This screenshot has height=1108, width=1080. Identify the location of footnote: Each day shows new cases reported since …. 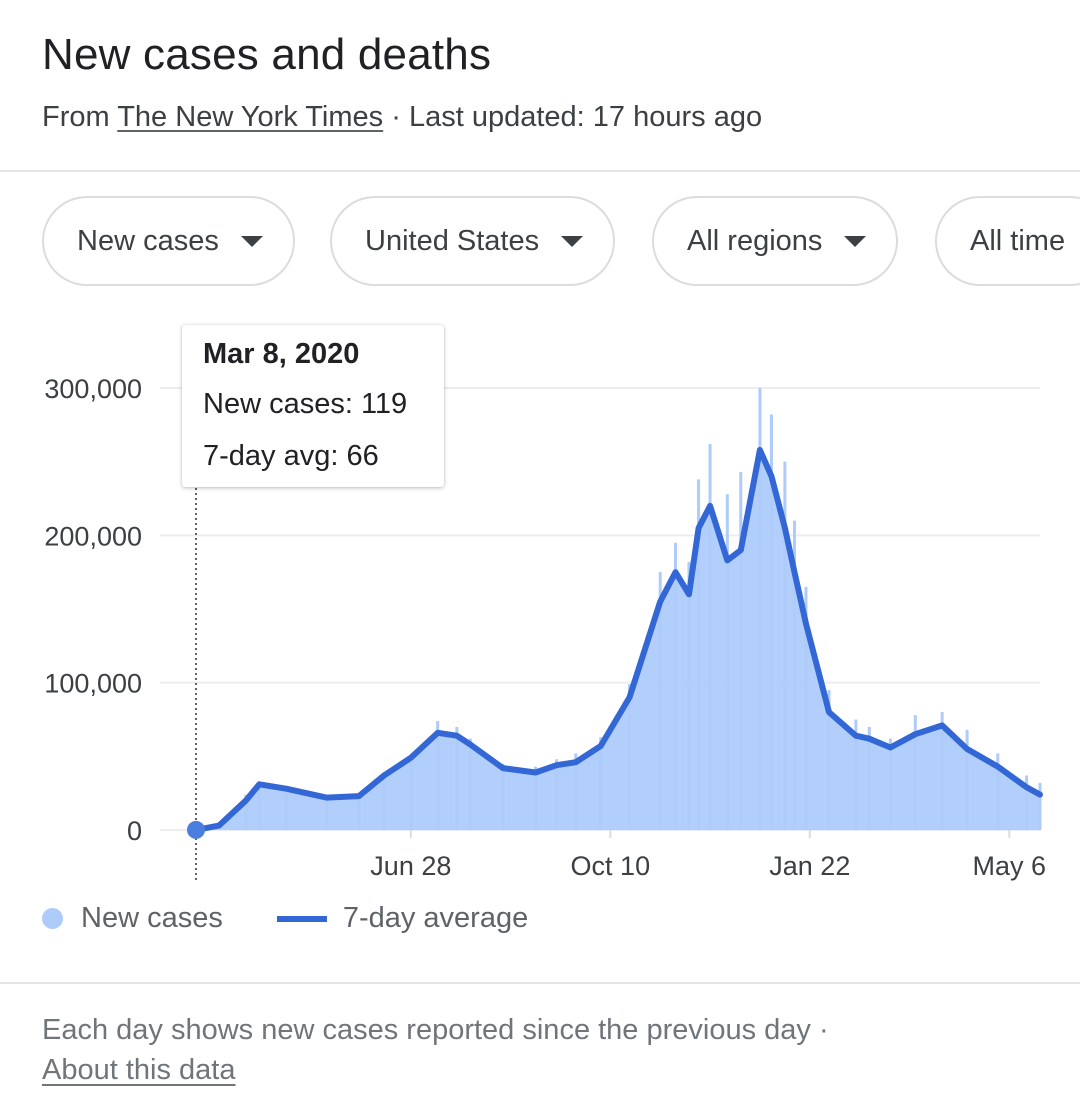
(435, 1050).